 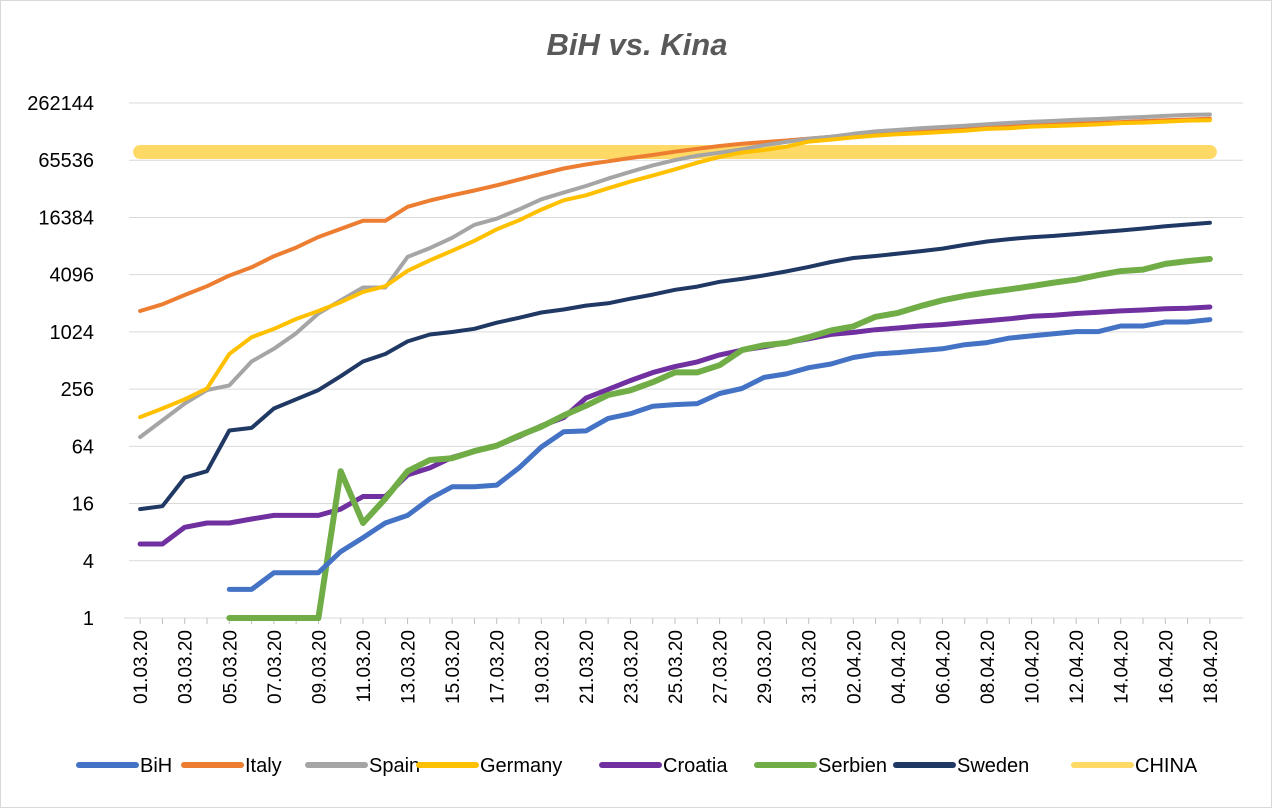 I want to click on legend-label-croatia: Croatia, so click(x=695, y=766).